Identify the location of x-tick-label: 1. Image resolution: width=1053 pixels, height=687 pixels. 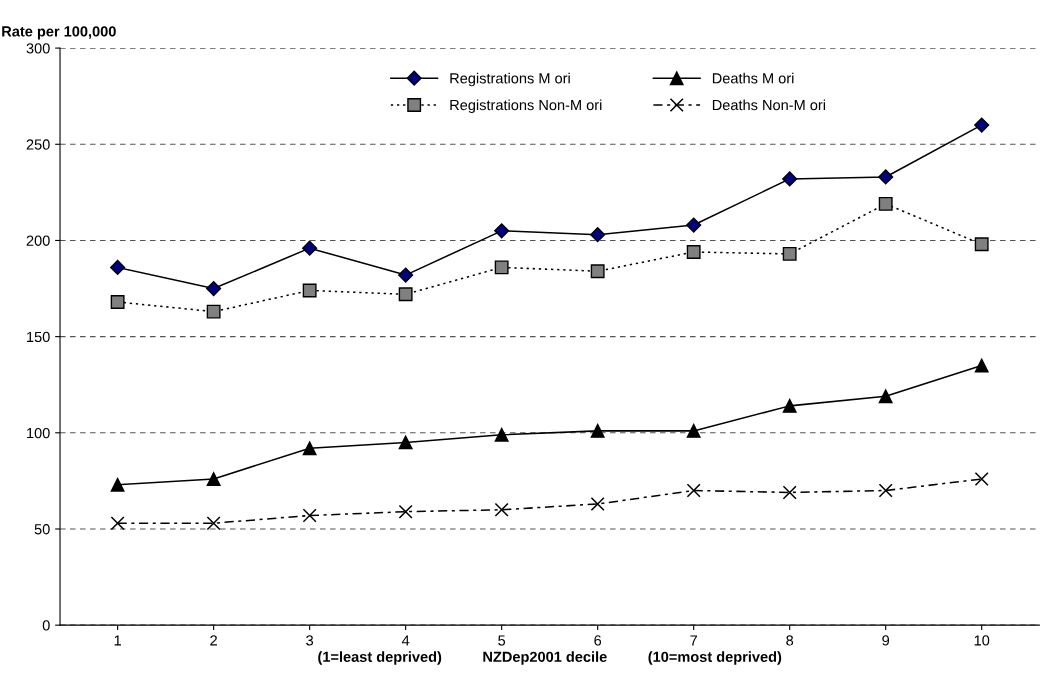
(117, 640).